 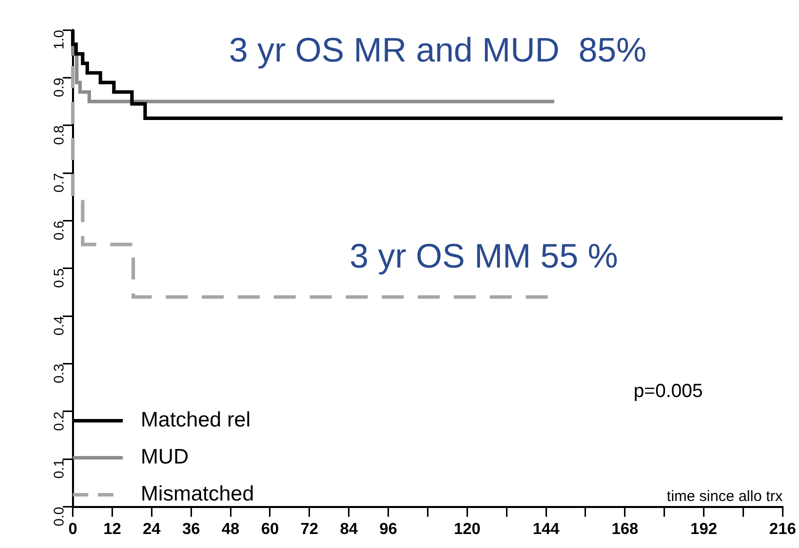 What do you see at coordinates (58, 182) in the screenshot?
I see `y-tick-label: 0.7` at bounding box center [58, 182].